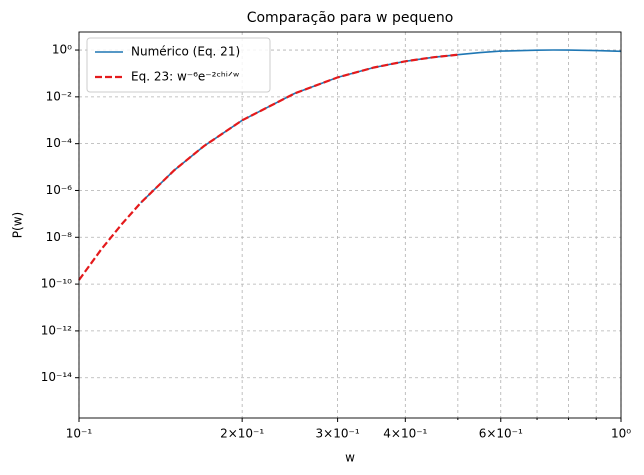  Describe the element at coordinates (59, 237) in the screenshot. I see `y-tick-label: 10⁻⁸` at that location.